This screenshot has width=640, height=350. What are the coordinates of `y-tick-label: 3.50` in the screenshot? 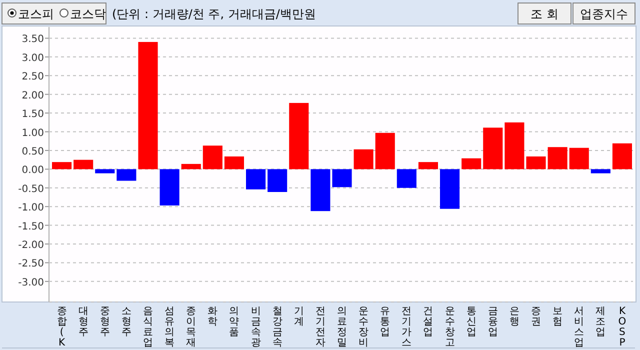 It's located at (33, 40).